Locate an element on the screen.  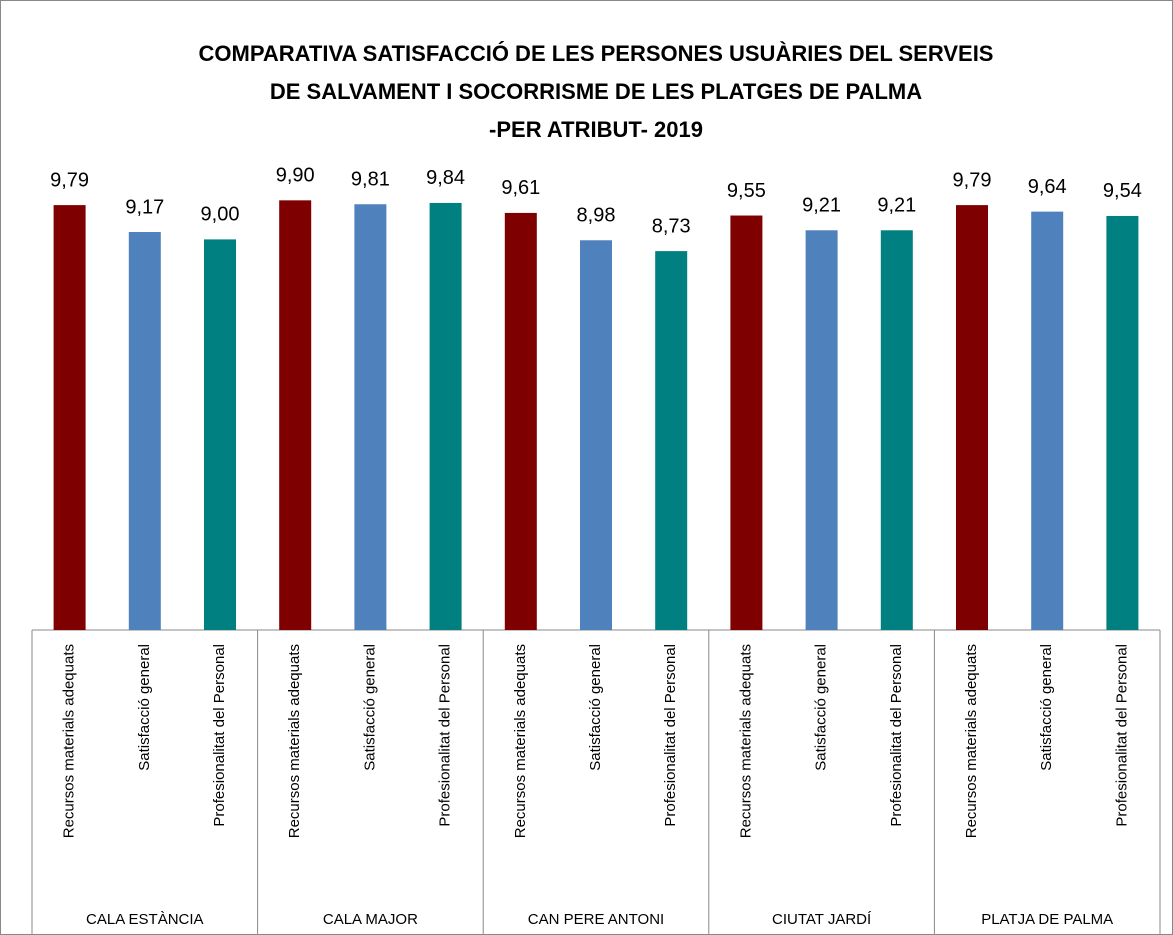
value-label: 9,17 is located at coordinates (144, 207).